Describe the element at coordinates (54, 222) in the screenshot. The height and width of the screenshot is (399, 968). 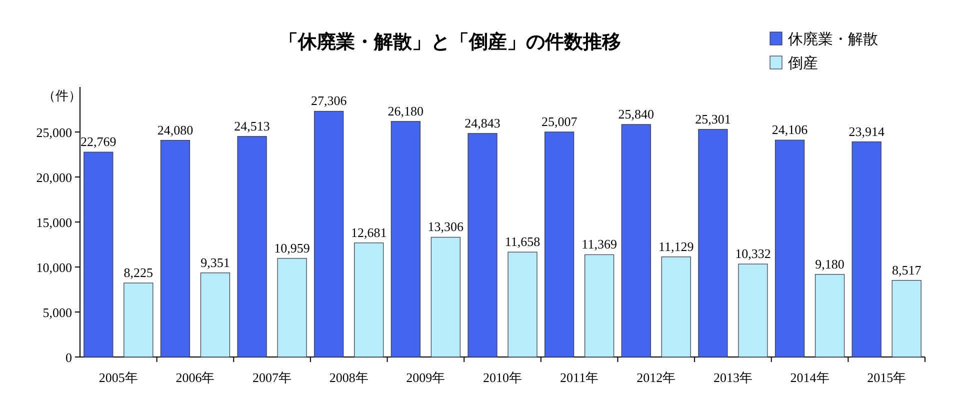
I see `y-tick-label: 15,000` at that location.